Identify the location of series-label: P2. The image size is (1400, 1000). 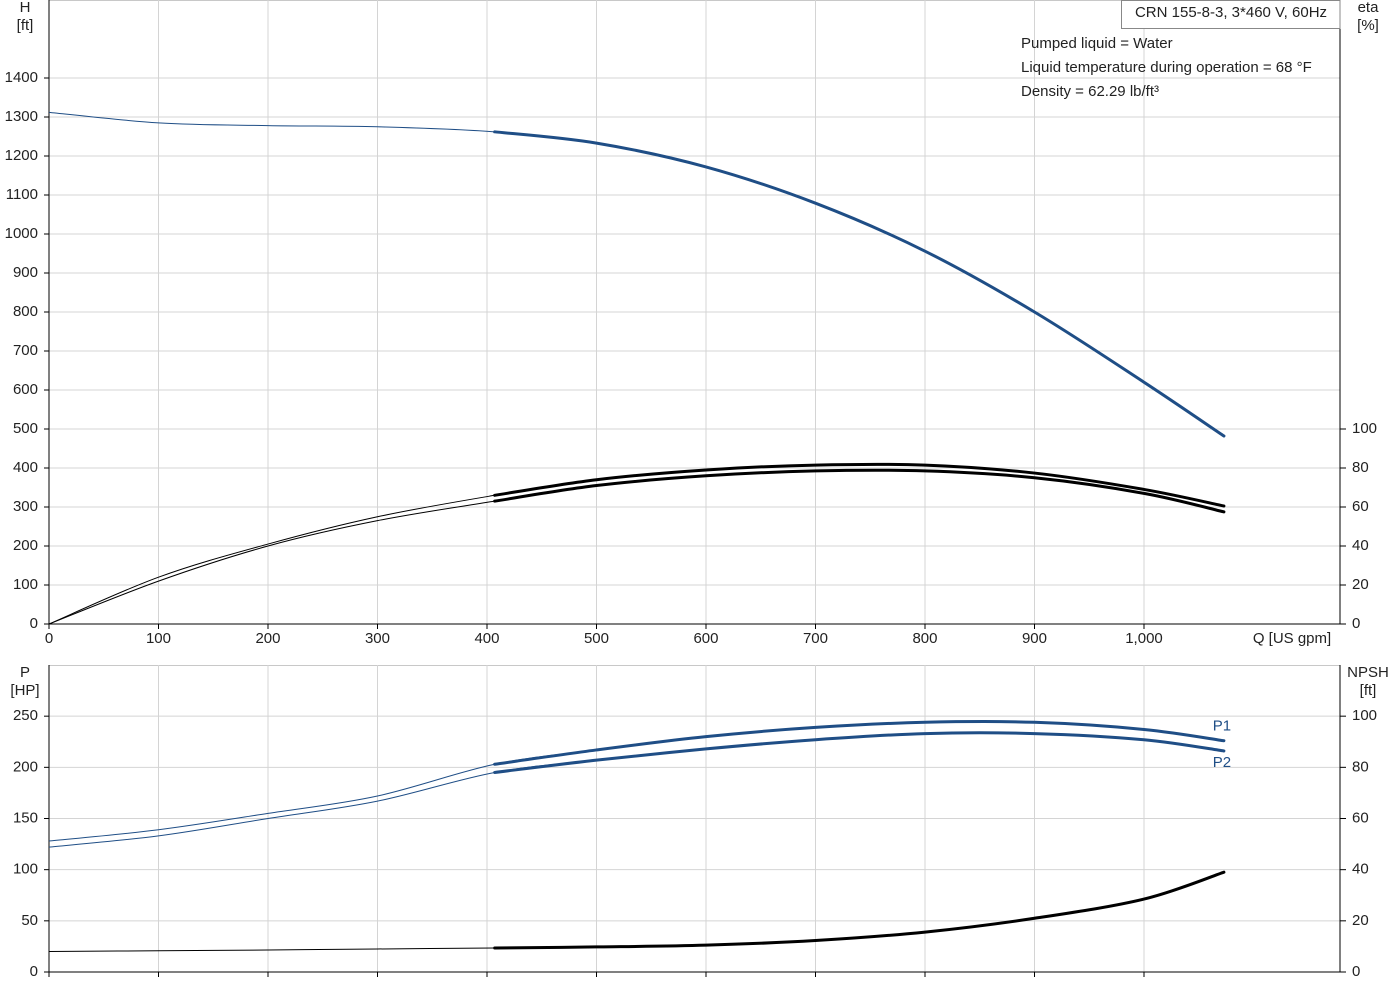
(1222, 762).